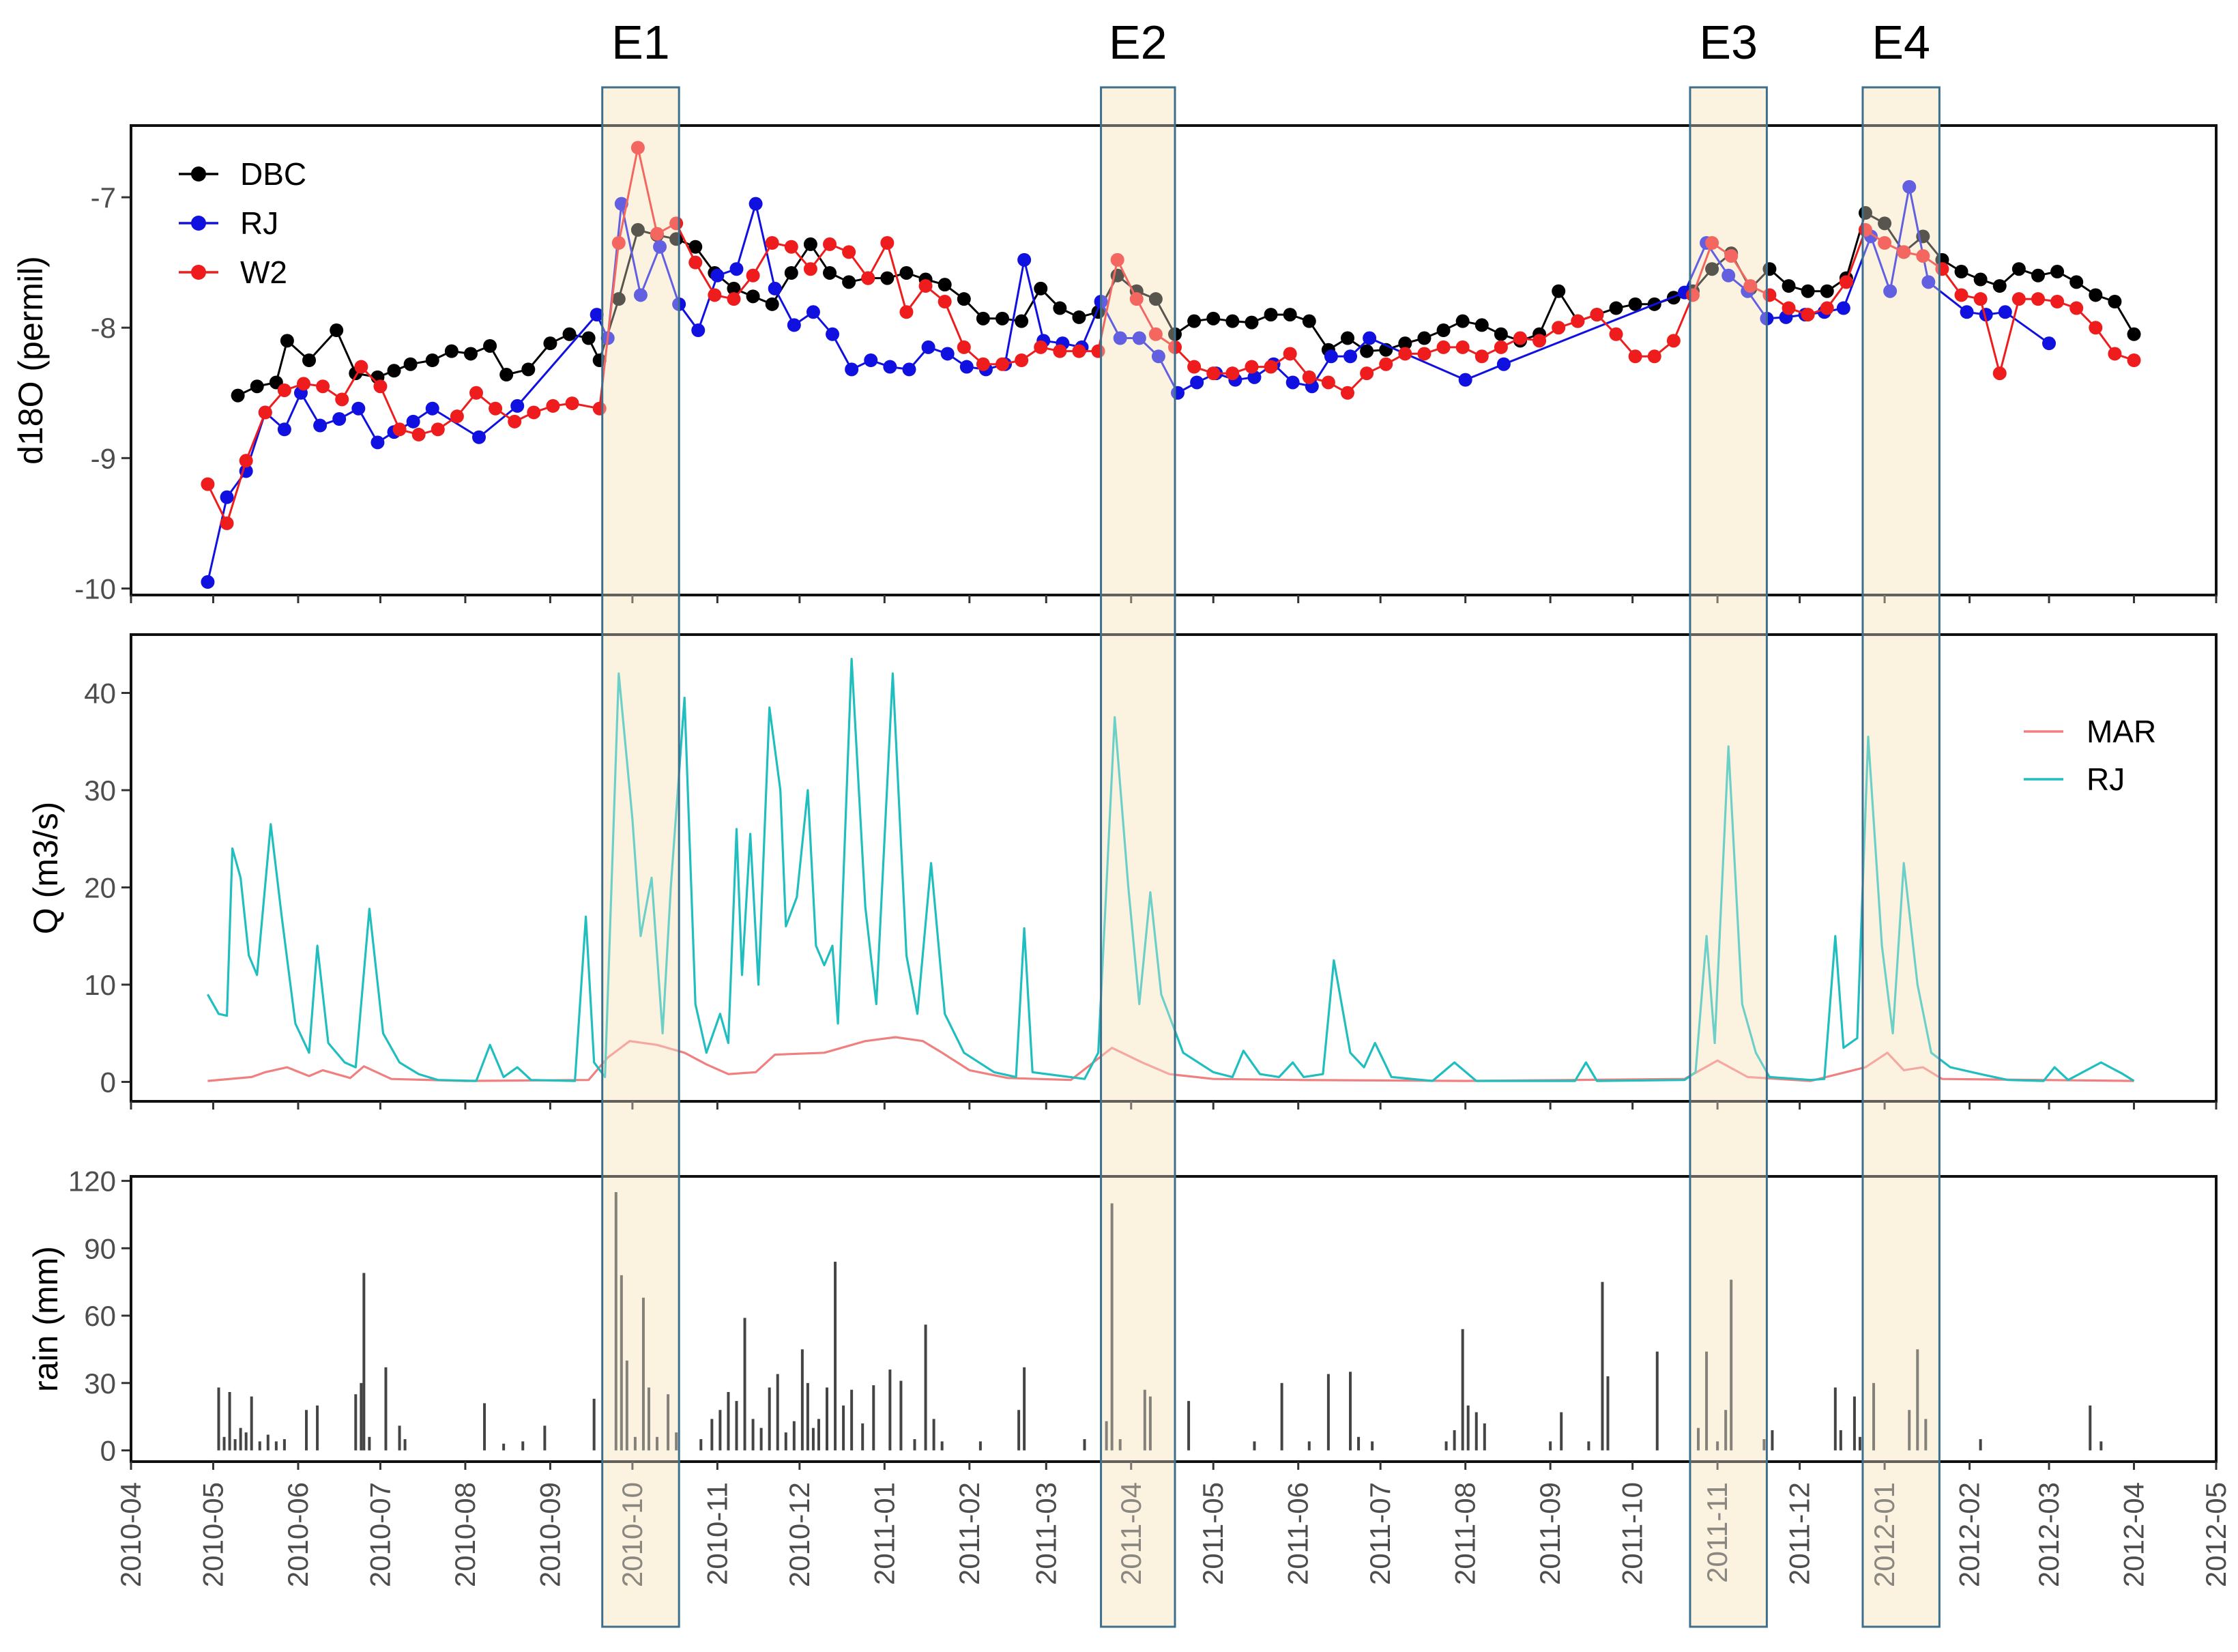  I want to click on legend-swatch-point, so click(198, 174).